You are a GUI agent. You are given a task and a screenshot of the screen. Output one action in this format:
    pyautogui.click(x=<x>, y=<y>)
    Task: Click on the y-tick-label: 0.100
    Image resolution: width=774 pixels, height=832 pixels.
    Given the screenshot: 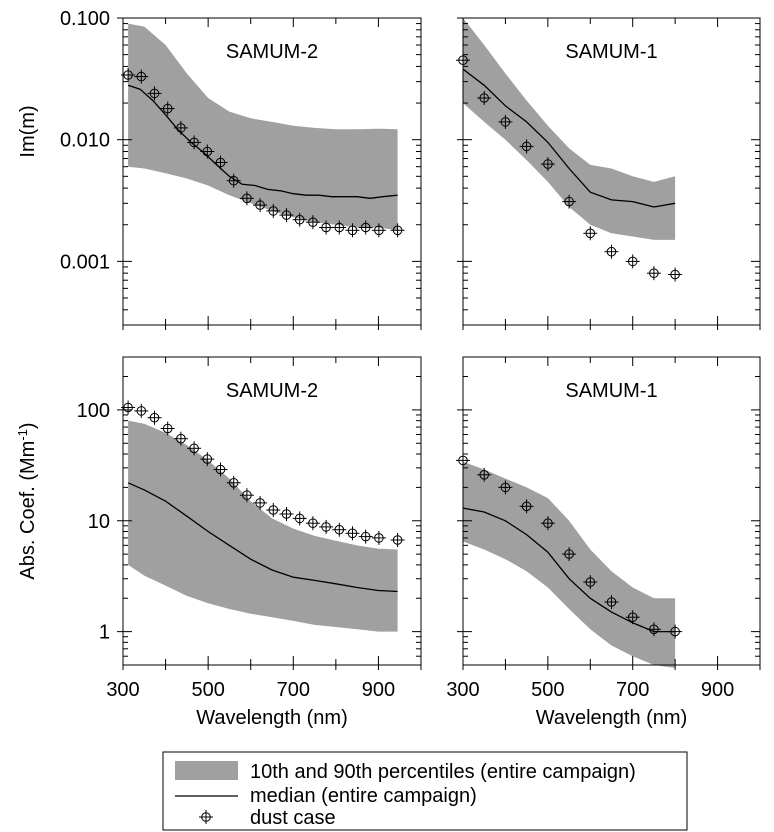 What is the action you would take?
    pyautogui.click(x=85, y=19)
    